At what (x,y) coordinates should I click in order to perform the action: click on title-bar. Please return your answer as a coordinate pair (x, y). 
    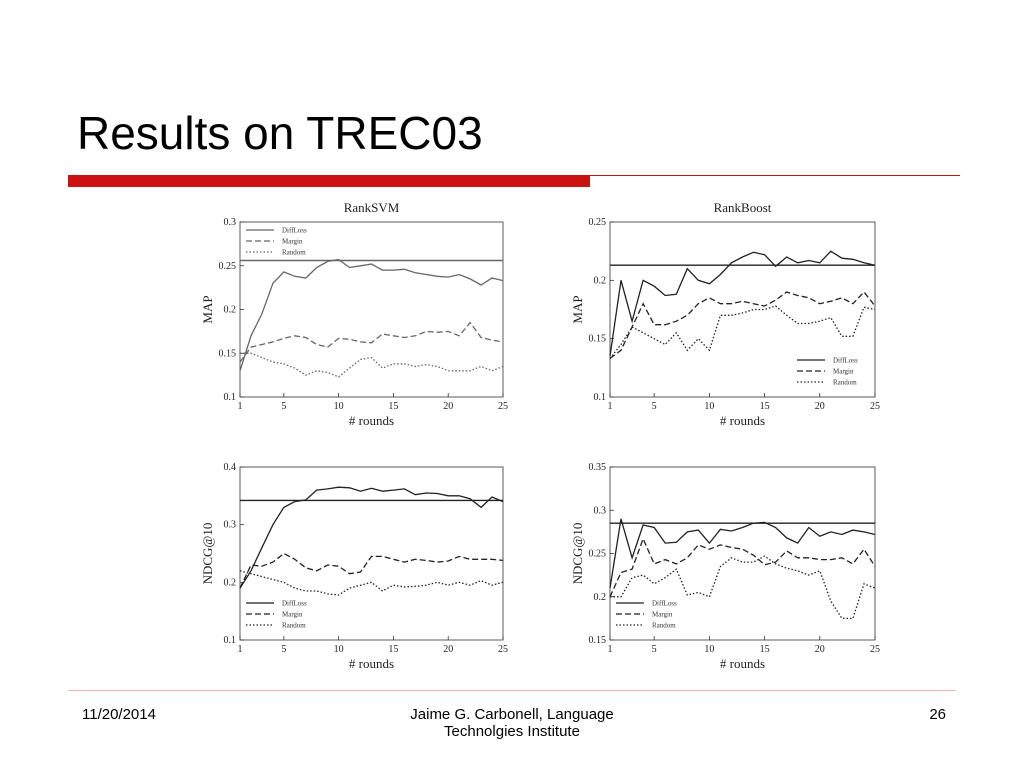
    Looking at the image, I should click on (329, 181).